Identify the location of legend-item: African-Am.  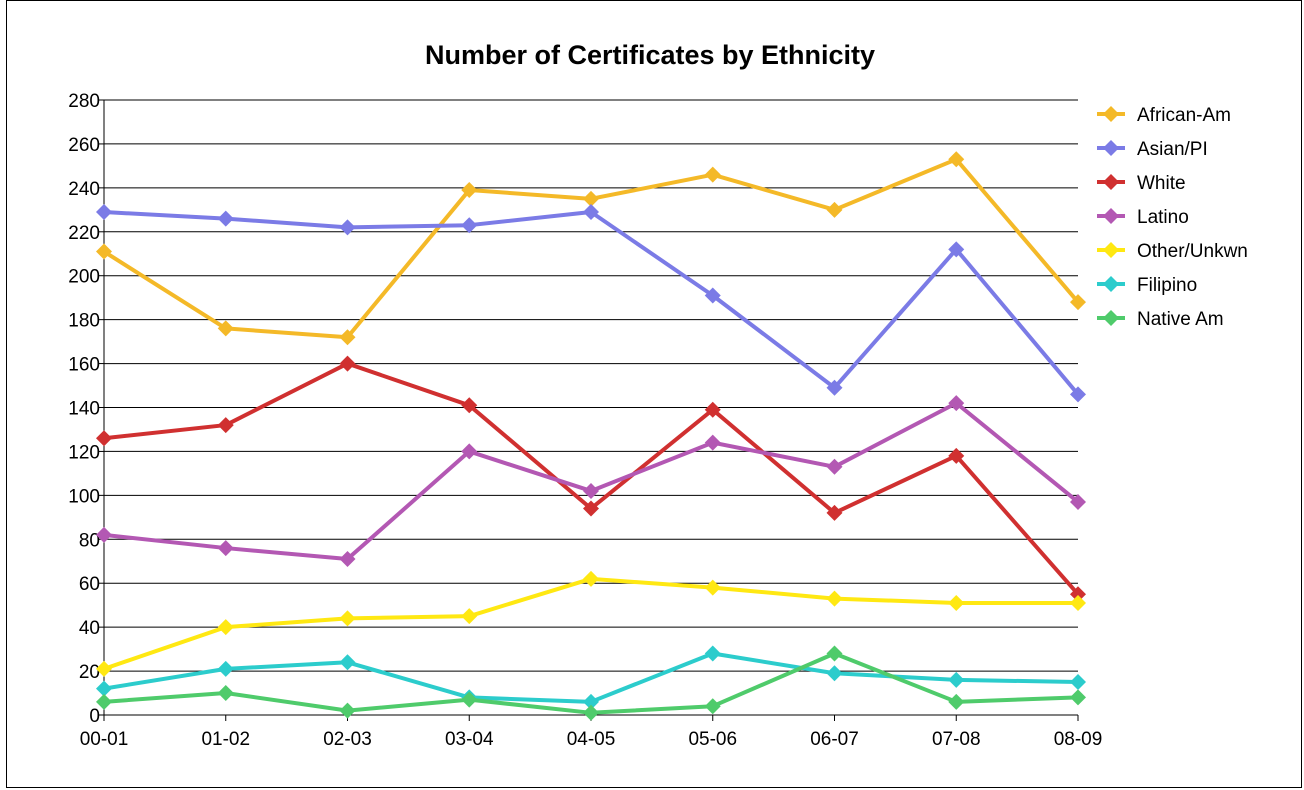
(1164, 115).